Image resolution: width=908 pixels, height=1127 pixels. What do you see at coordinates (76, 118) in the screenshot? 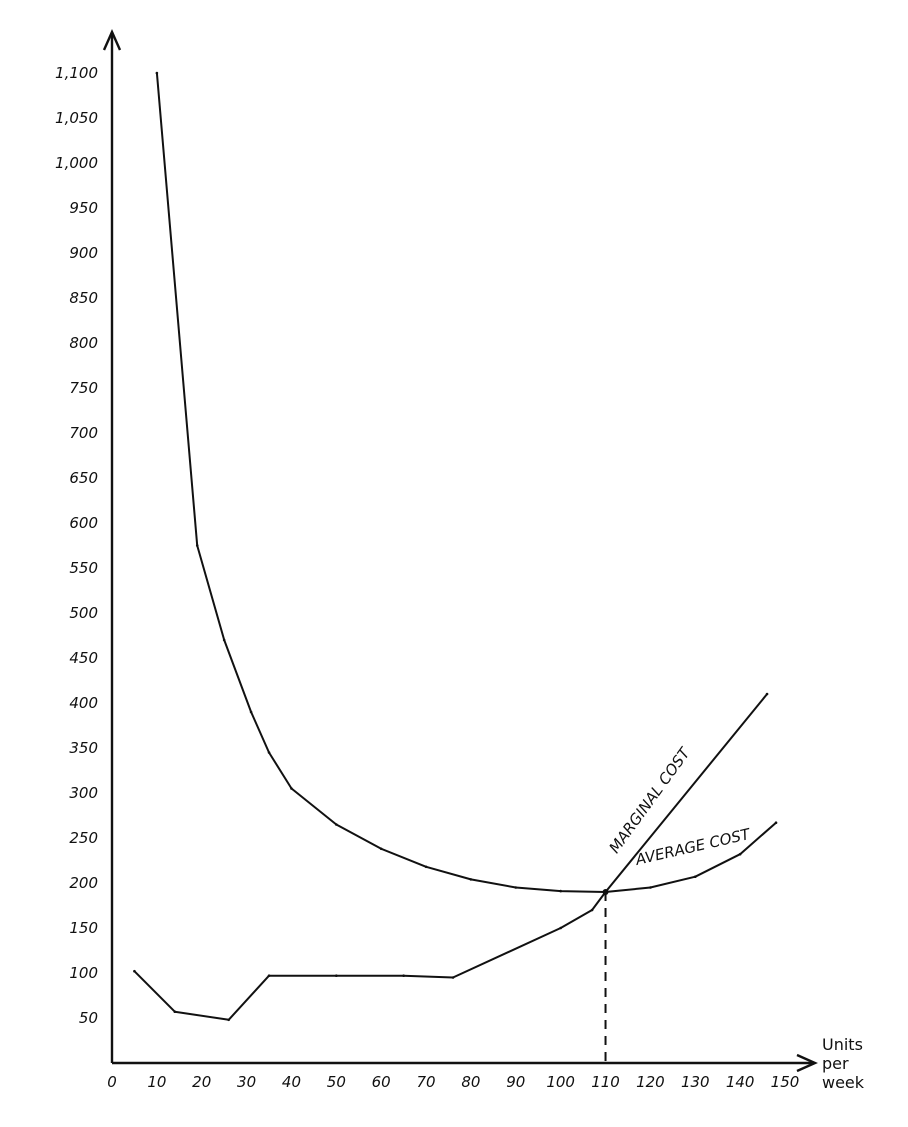
I see `y-tick-label: 1,050` at bounding box center [76, 118].